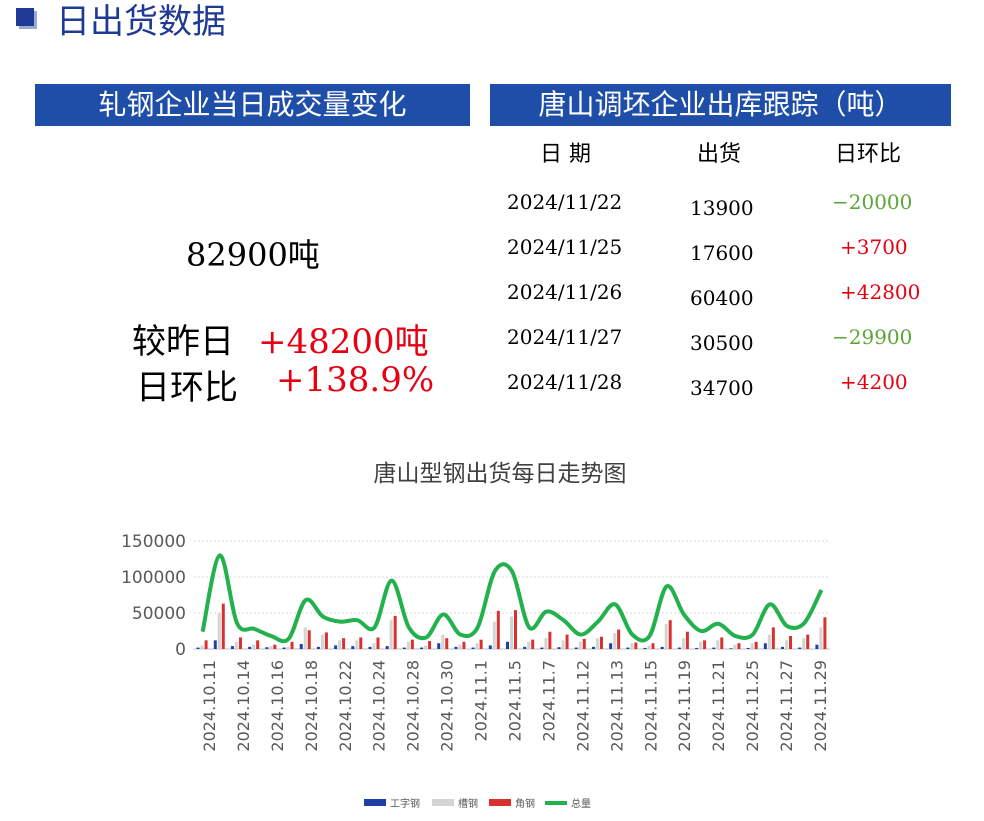 This screenshot has width=984, height=821. I want to click on y-tick-label: 0, so click(180, 650).